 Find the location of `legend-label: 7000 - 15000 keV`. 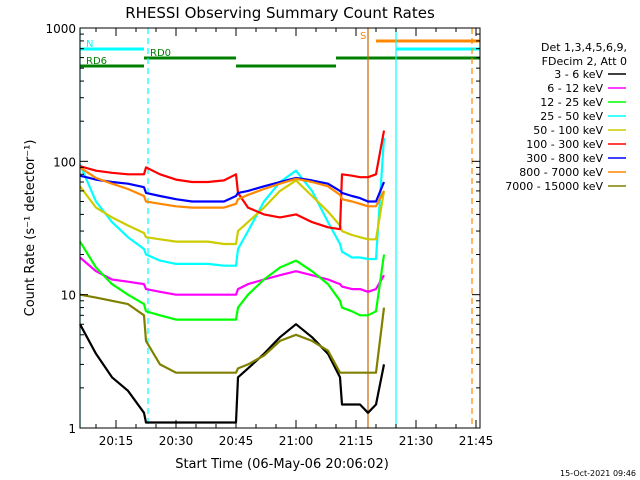

legend-label: 7000 - 15000 keV is located at coordinates (554, 186).